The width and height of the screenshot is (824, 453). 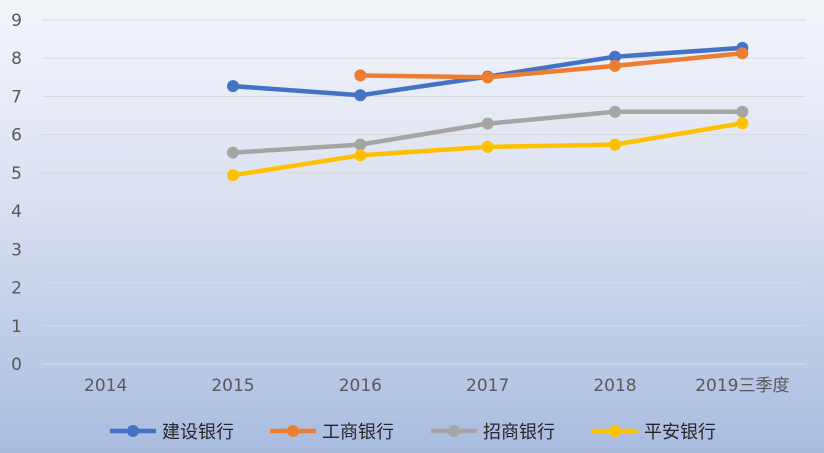 I want to click on x-tick-label: 2015, so click(x=232, y=386).